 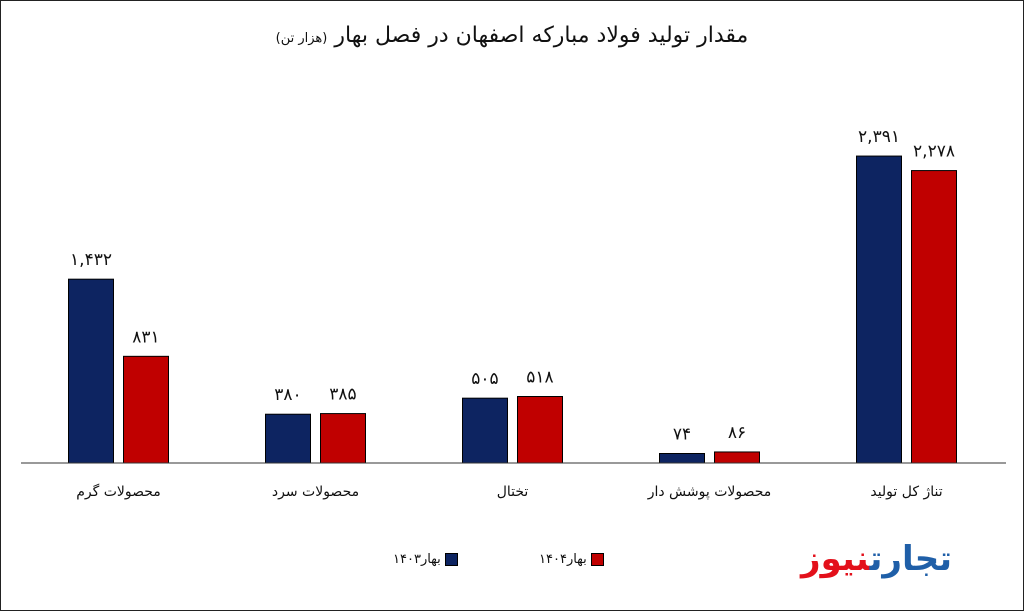 What do you see at coordinates (301, 38) in the screenshot?
I see `title-unit: (هزار تن)` at bounding box center [301, 38].